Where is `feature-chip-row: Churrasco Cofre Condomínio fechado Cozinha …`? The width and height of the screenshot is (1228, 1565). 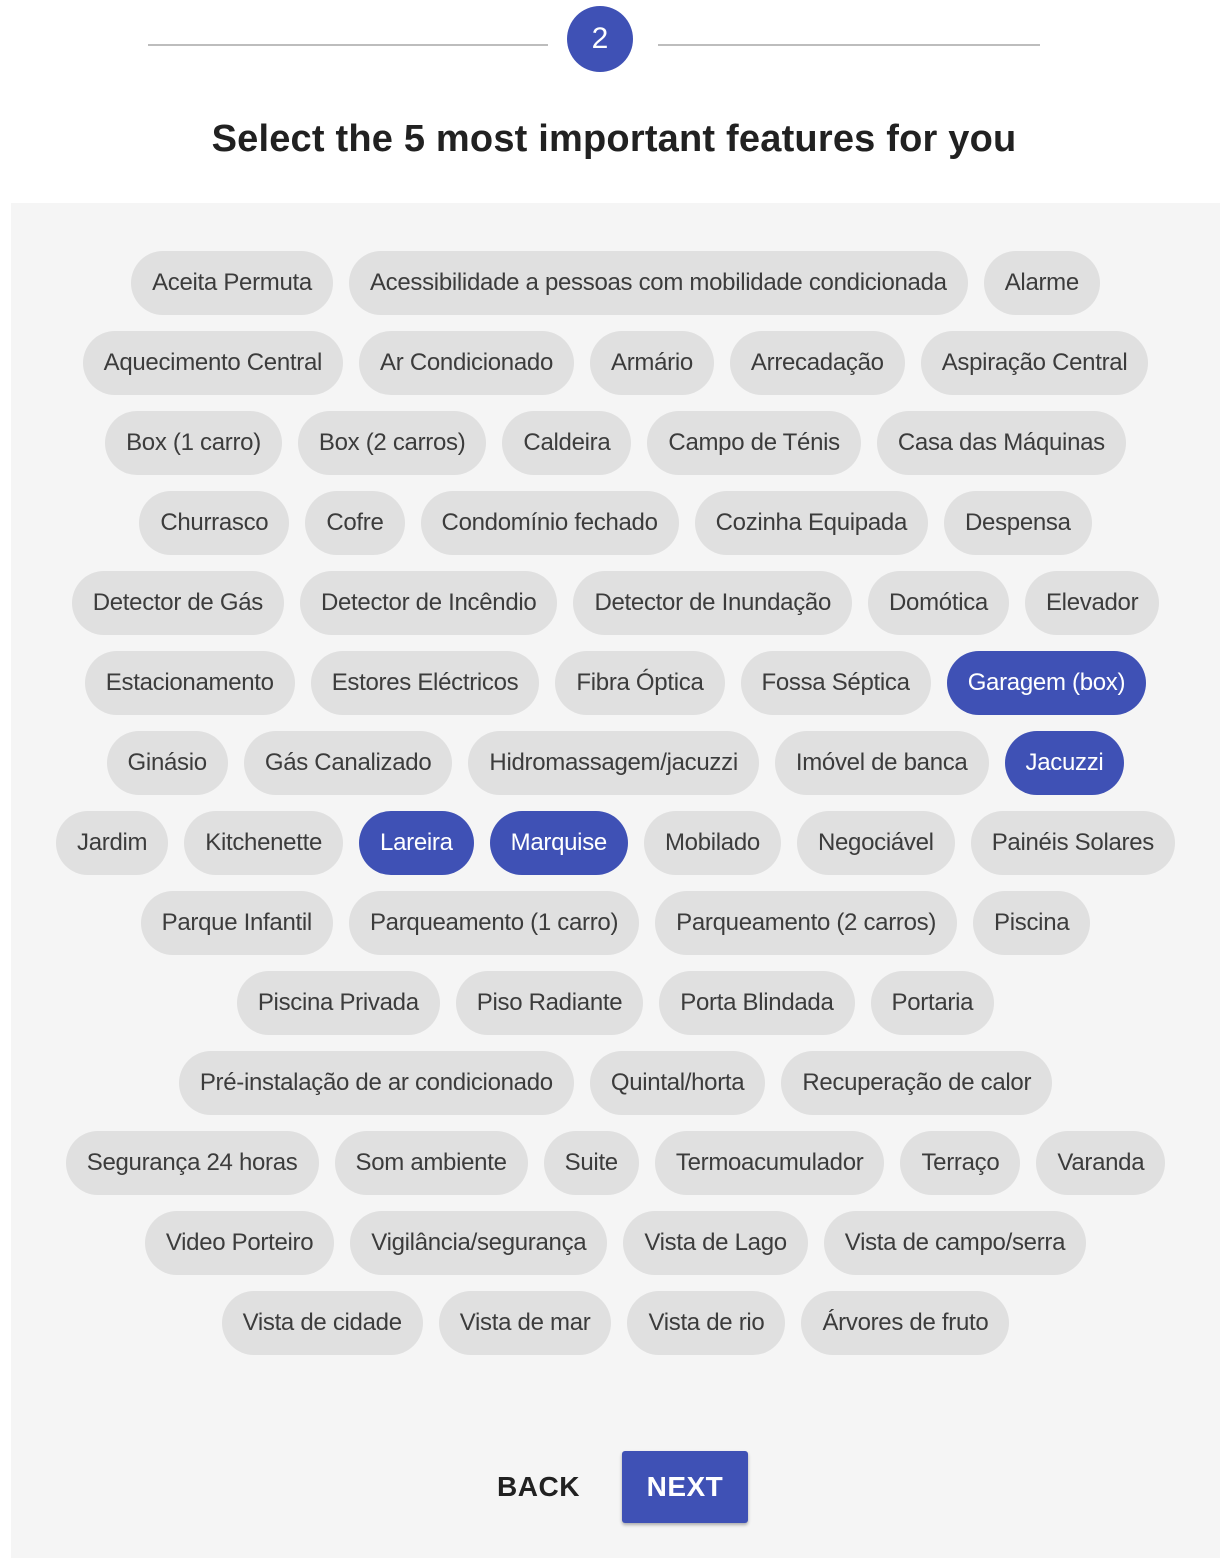
feature-chip-row: Churrasco Cofre Condomínio fechado Cozinha … is located at coordinates (615, 523).